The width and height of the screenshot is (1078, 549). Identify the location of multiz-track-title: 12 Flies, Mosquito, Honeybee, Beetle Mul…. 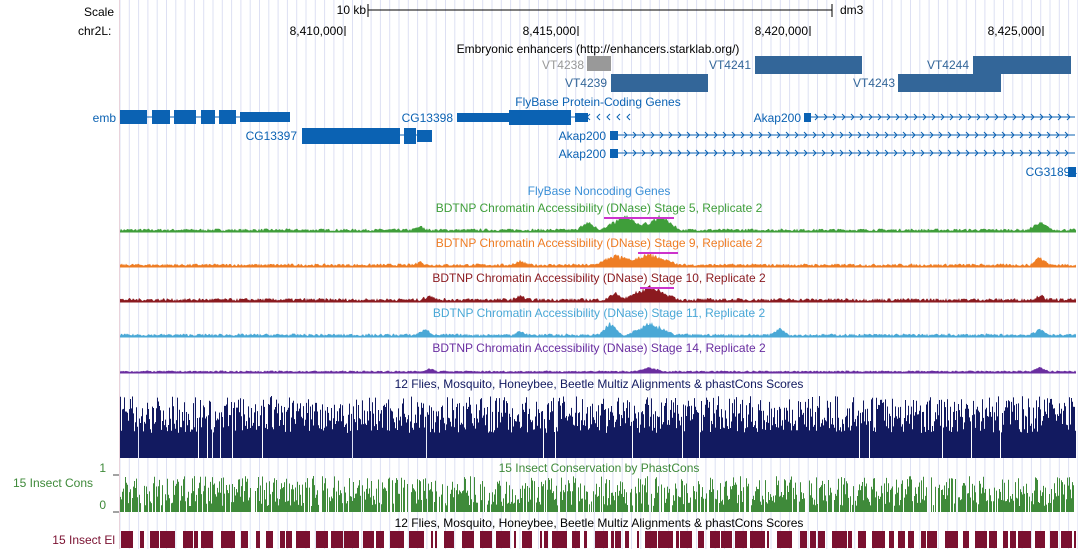
(599, 384).